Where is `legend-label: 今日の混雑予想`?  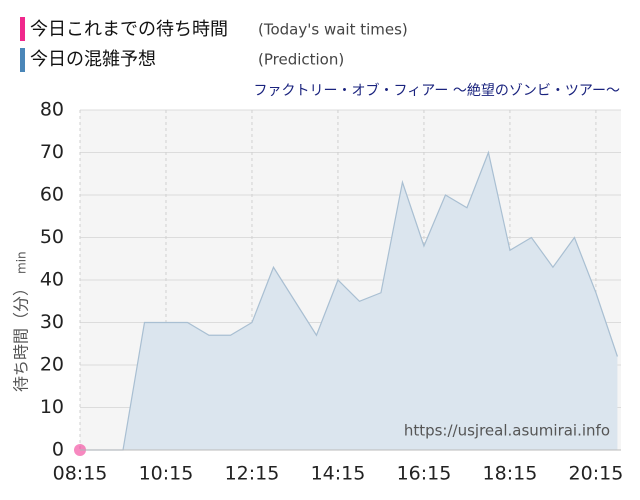 legend-label: 今日の混雑予想 is located at coordinates (93, 59).